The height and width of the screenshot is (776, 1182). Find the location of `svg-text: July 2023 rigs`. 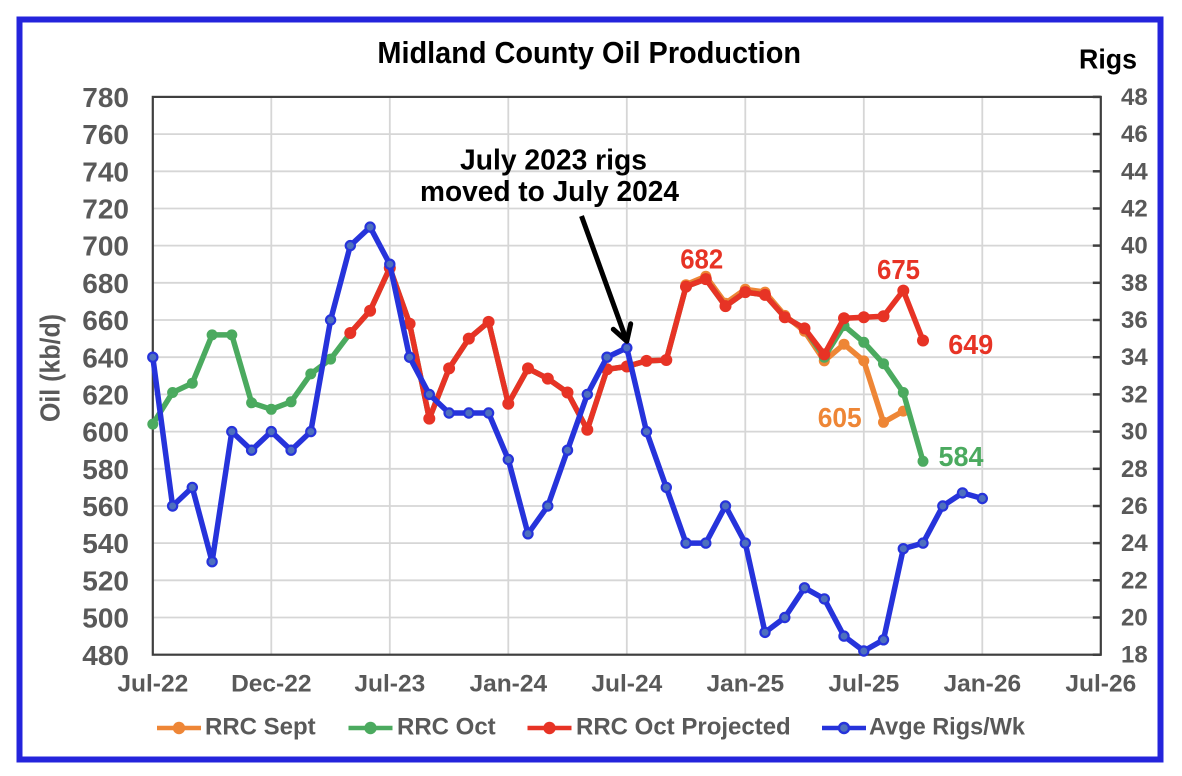

svg-text: July 2023 rigs is located at coordinates (553, 161).